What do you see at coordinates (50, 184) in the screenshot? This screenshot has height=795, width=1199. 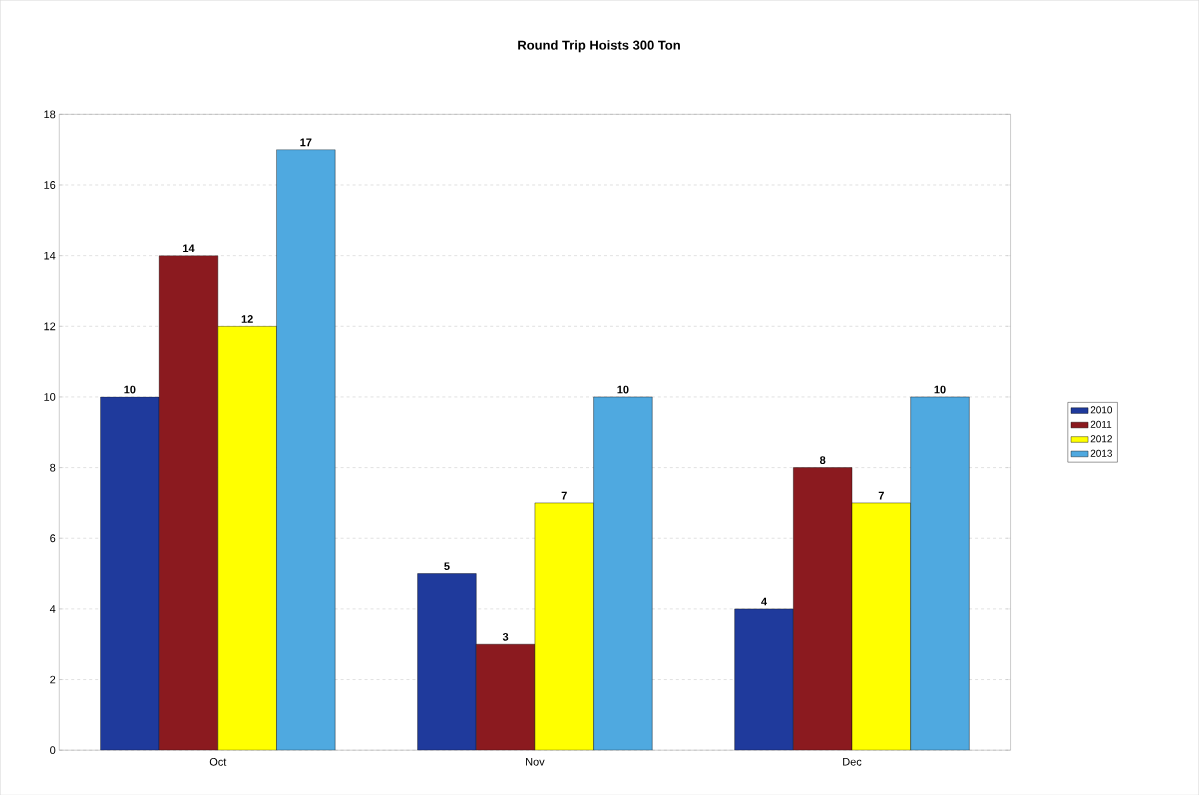 I see `y-tick-label: 16` at bounding box center [50, 184].